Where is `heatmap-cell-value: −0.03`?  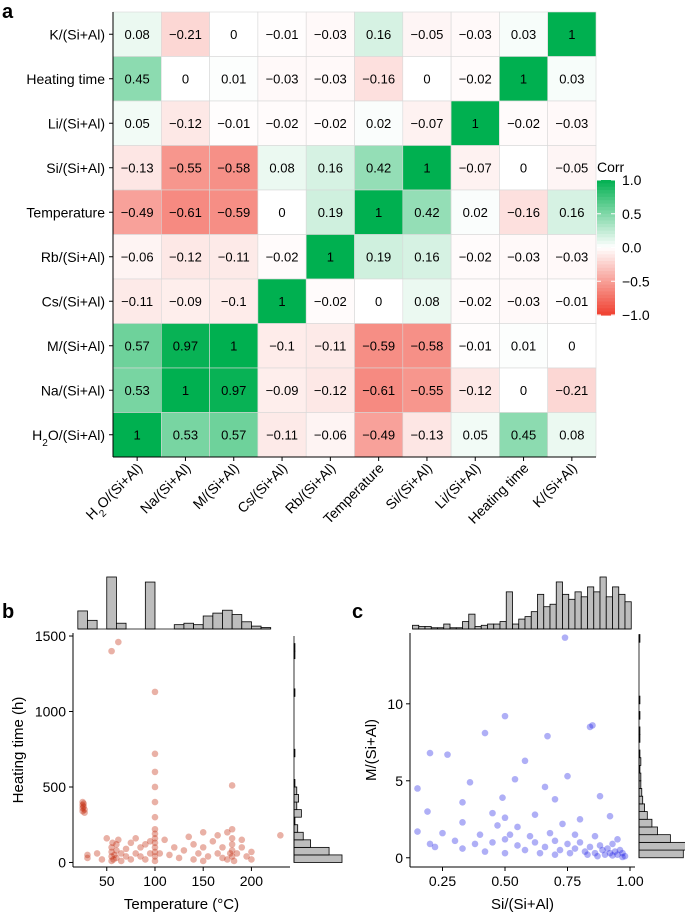 heatmap-cell-value: −0.03 is located at coordinates (571, 123).